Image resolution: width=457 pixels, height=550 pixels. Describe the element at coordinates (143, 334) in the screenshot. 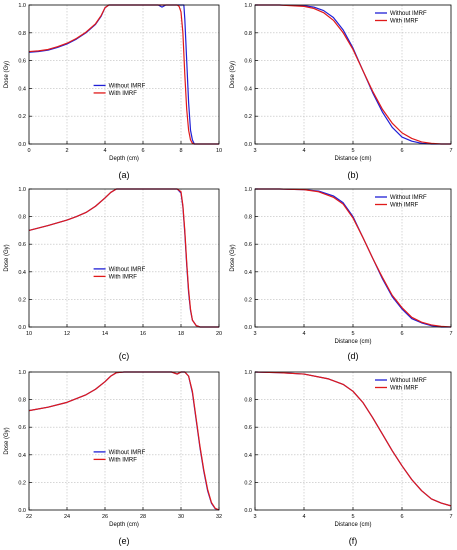

I see `x-tick-label: 16` at that location.